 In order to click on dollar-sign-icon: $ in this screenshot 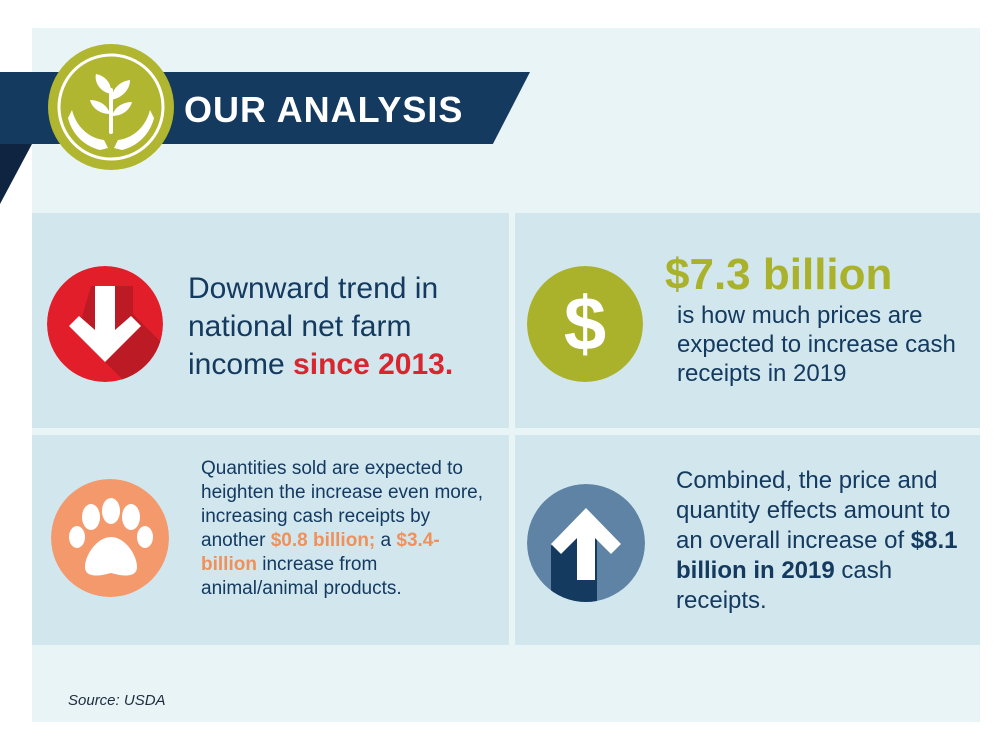, I will do `click(585, 324)`.